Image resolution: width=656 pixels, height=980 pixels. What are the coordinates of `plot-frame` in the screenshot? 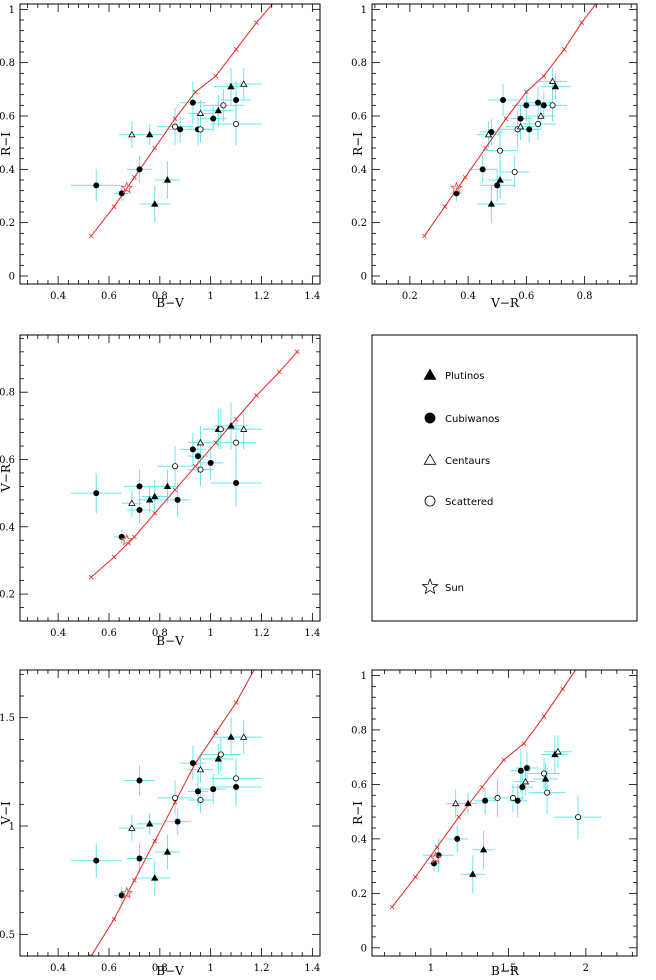 It's located at (170, 813).